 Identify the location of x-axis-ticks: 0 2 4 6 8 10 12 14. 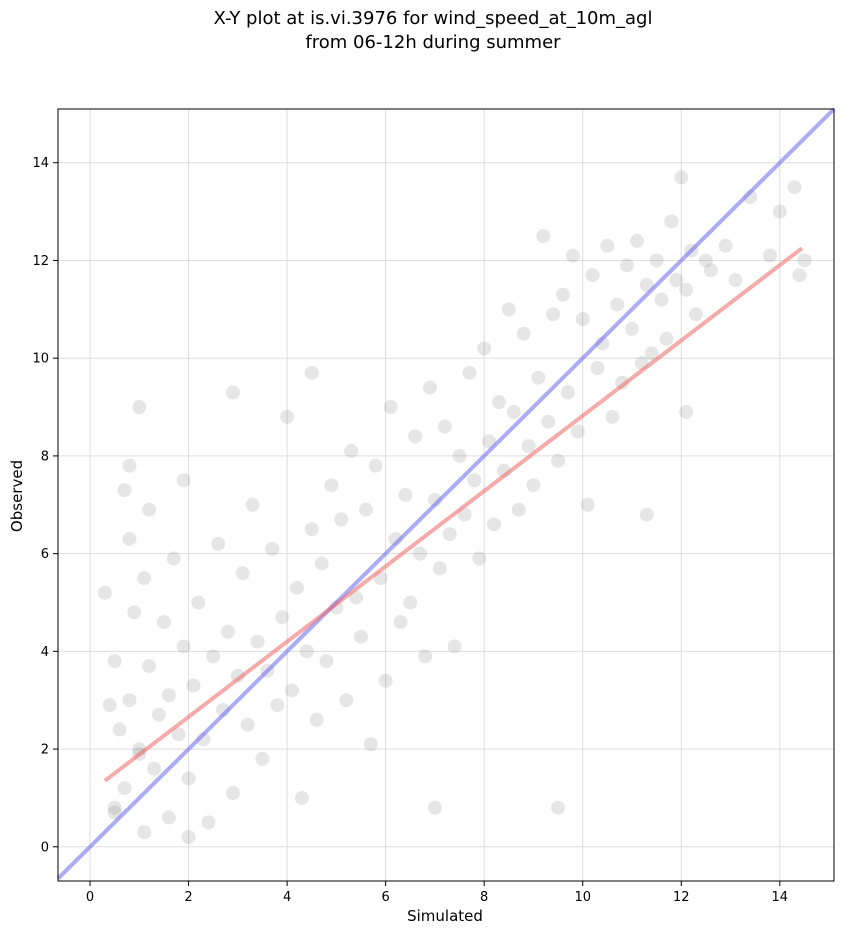
(437, 893).